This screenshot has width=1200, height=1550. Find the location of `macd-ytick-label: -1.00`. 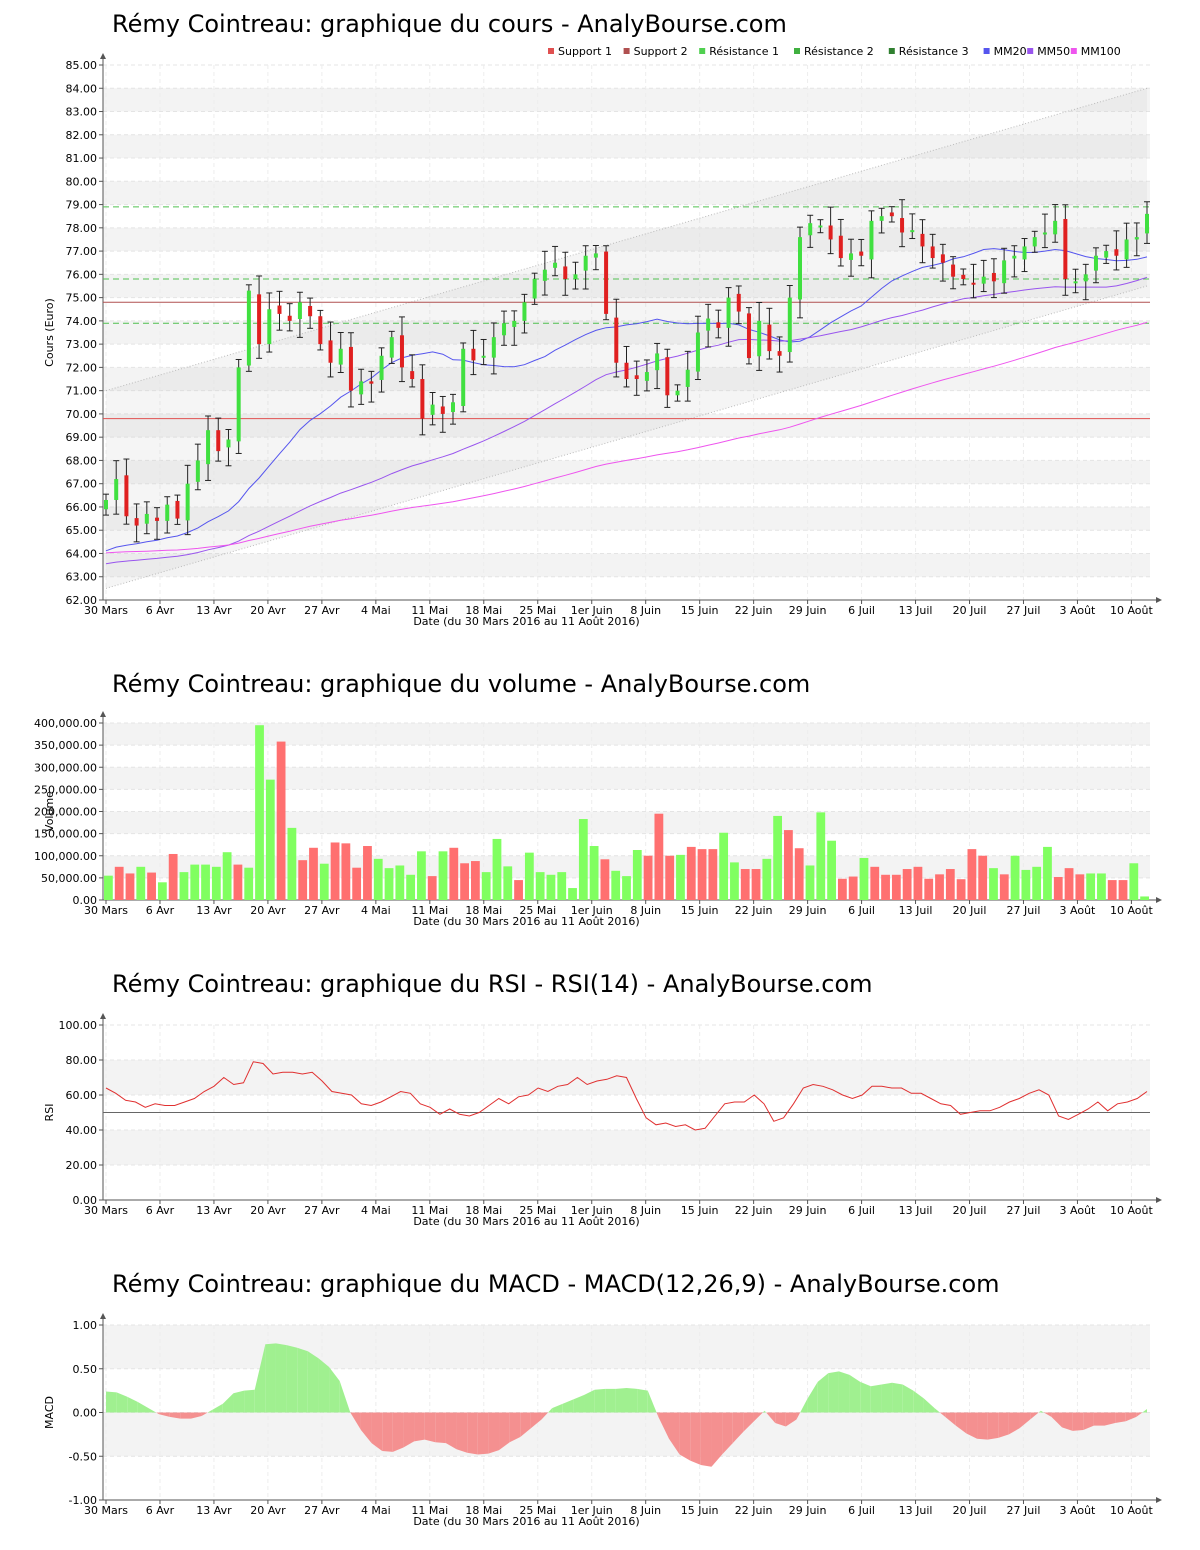

macd-ytick-label: -1.00 is located at coordinates (83, 1500).